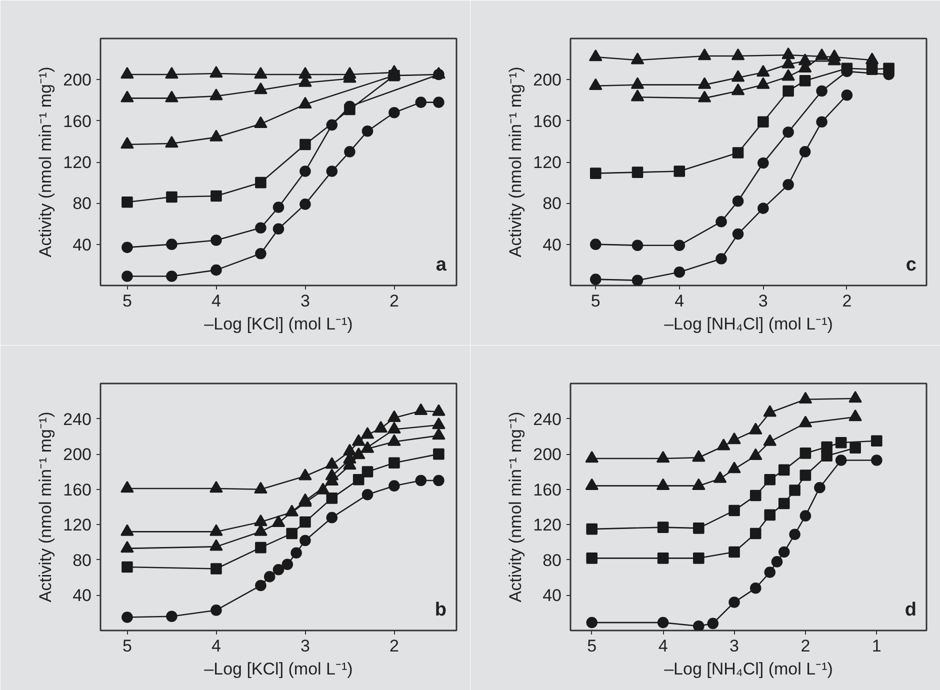  What do you see at coordinates (910, 610) in the screenshot?
I see `annotation: d` at bounding box center [910, 610].